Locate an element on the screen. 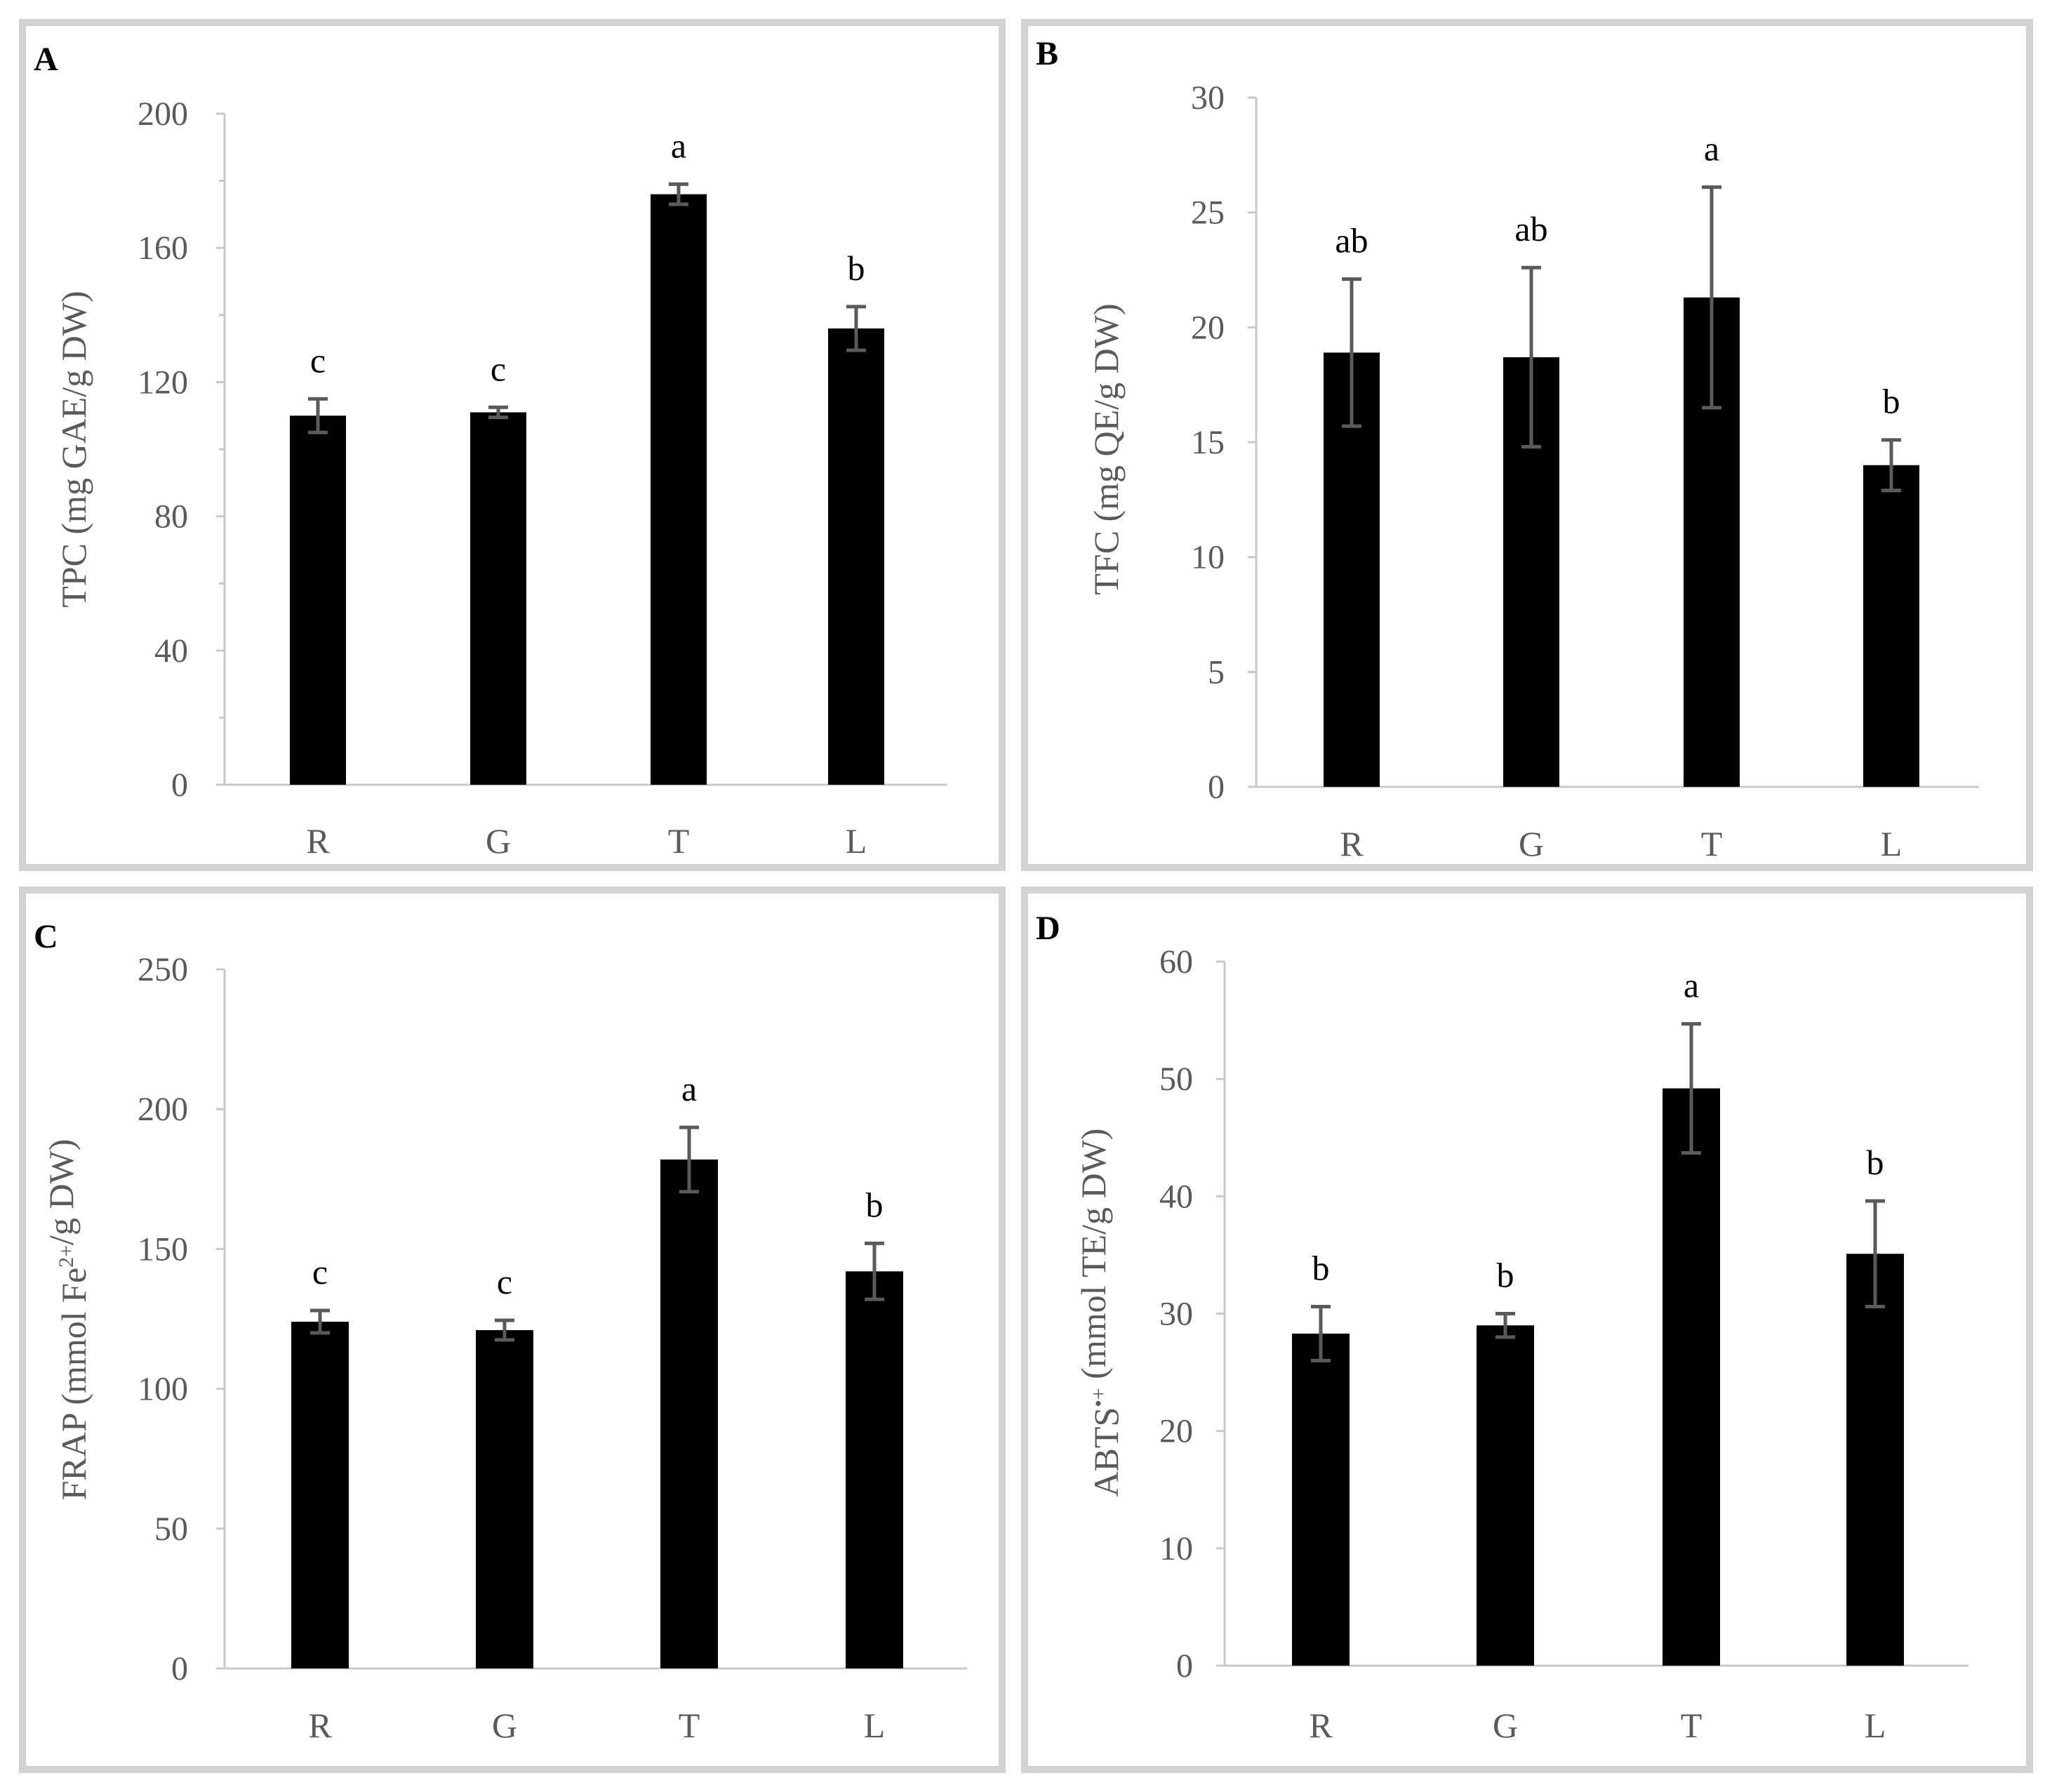  y-tick-label-B-5: 25 is located at coordinates (1208, 213).